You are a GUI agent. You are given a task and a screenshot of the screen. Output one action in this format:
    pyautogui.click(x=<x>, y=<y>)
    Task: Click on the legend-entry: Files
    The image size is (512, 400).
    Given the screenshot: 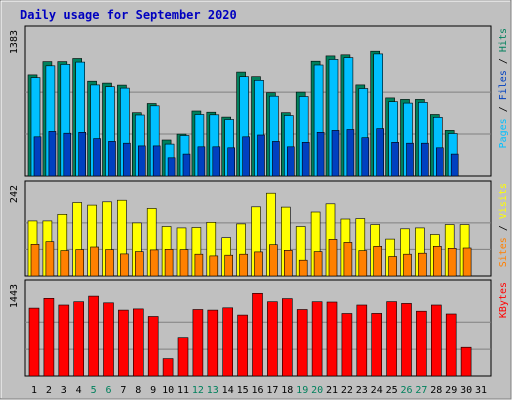 What is the action you would take?
    pyautogui.click(x=503, y=85)
    